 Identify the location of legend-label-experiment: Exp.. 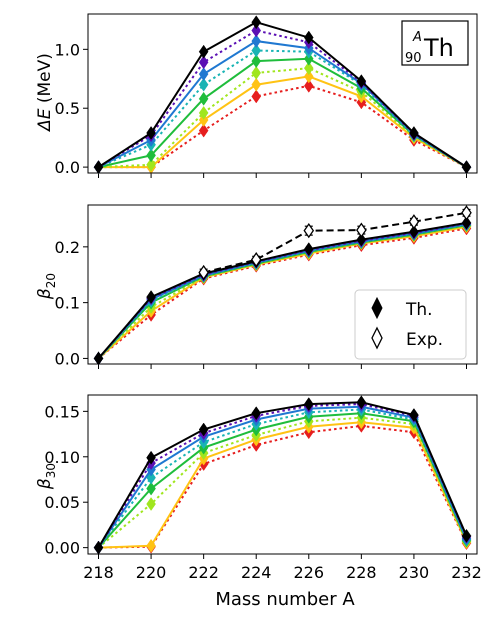
(424, 340).